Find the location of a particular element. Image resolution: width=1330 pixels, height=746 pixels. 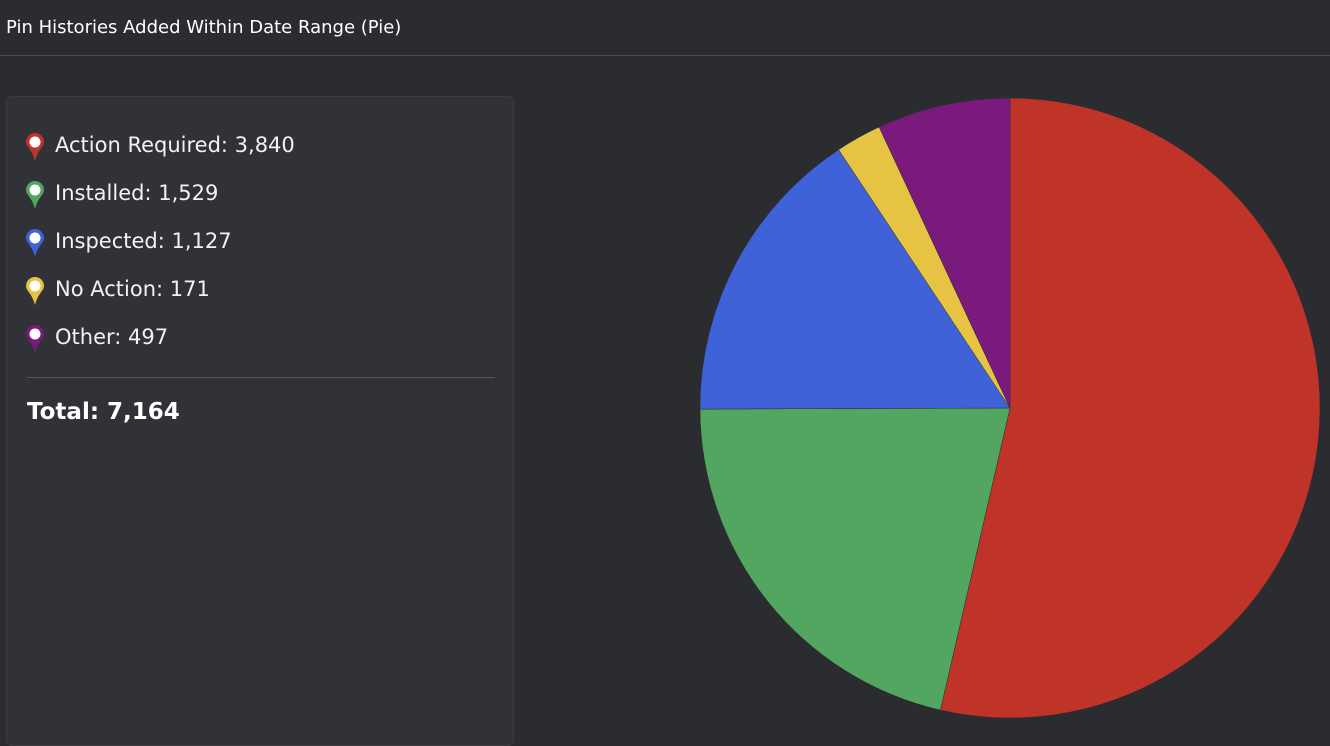

legend-label: Action Required: 3,840 is located at coordinates (175, 145).